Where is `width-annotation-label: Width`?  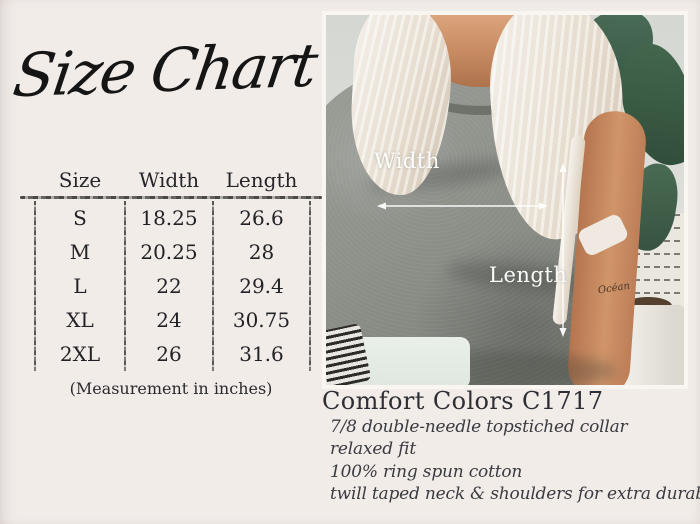
width-annotation-label: Width is located at coordinates (407, 161).